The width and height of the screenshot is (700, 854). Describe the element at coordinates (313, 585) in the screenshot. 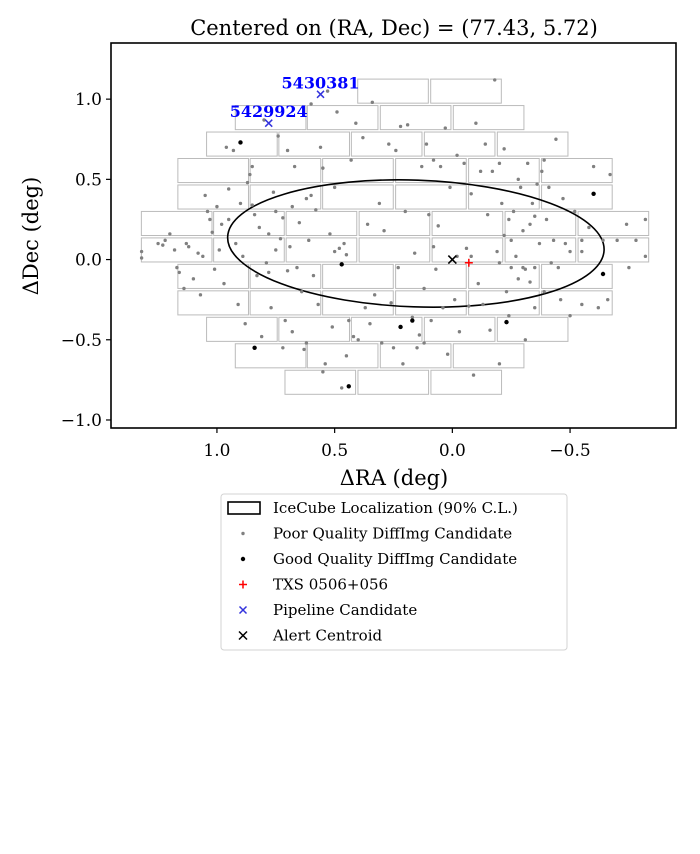

I see `legend-entry: TXS 0506+056` at that location.